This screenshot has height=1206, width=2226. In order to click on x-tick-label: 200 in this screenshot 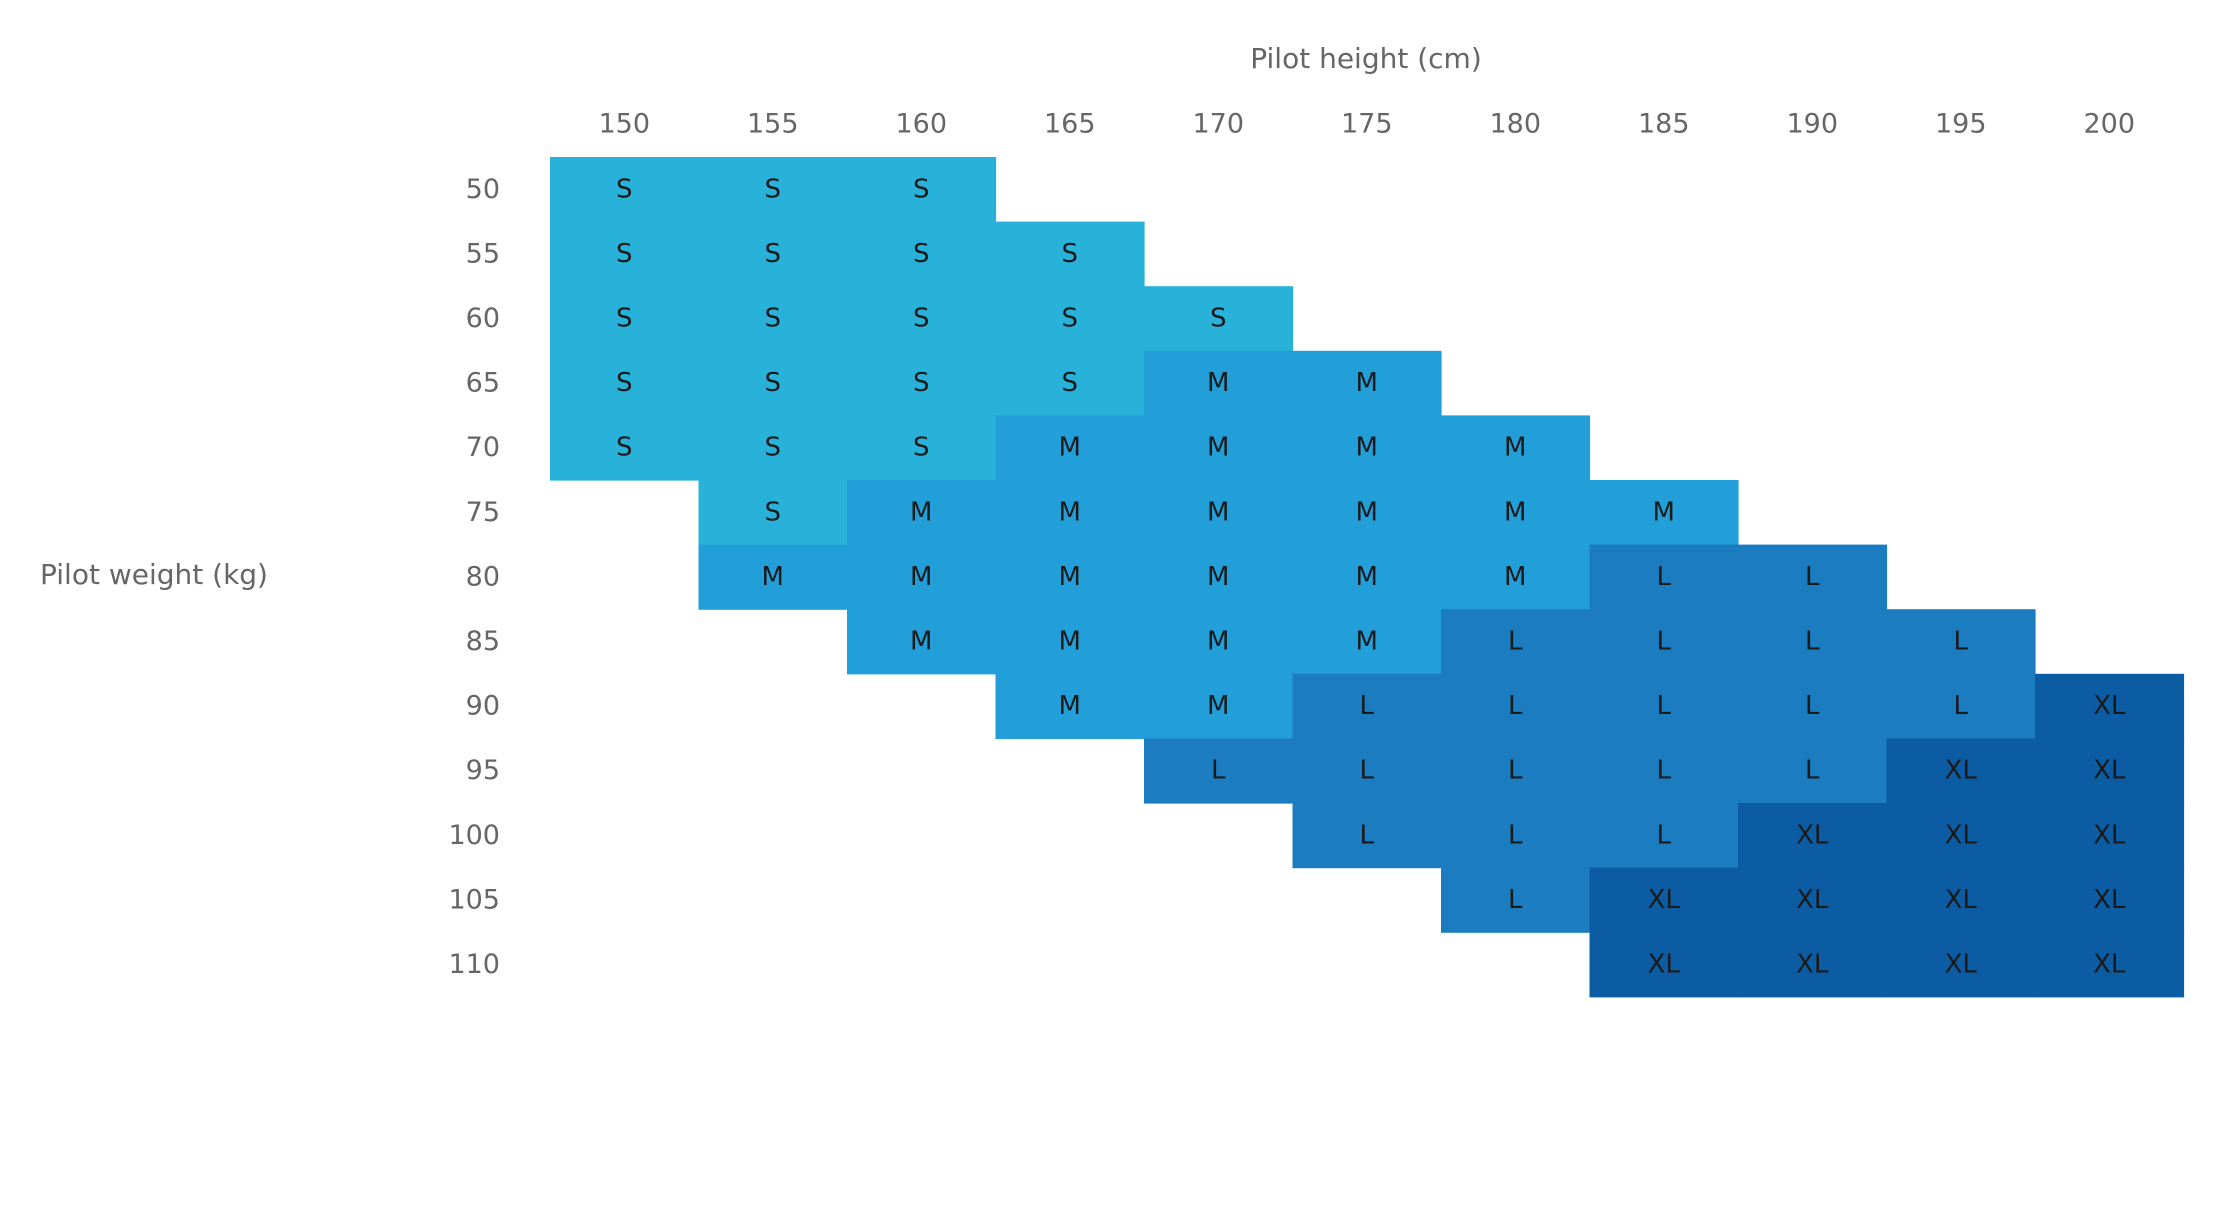, I will do `click(2109, 124)`.